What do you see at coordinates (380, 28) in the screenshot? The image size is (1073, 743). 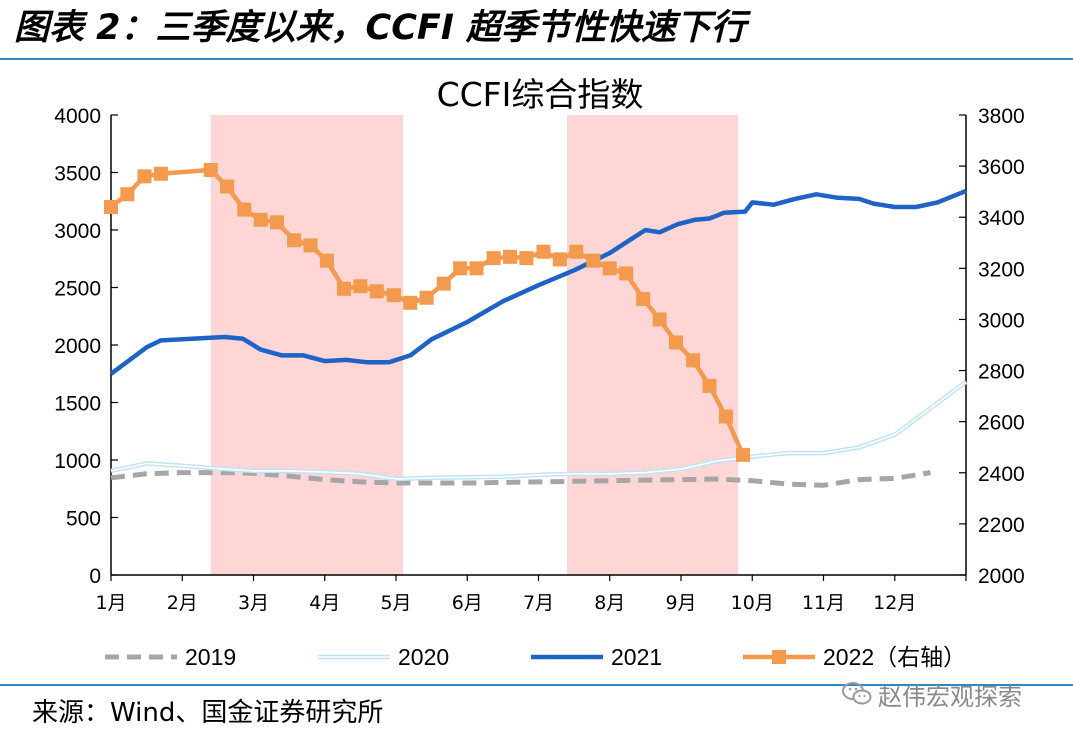 I see `figure-title: 图表 2：三季度以来，CCFI 超季节性快速下行` at bounding box center [380, 28].